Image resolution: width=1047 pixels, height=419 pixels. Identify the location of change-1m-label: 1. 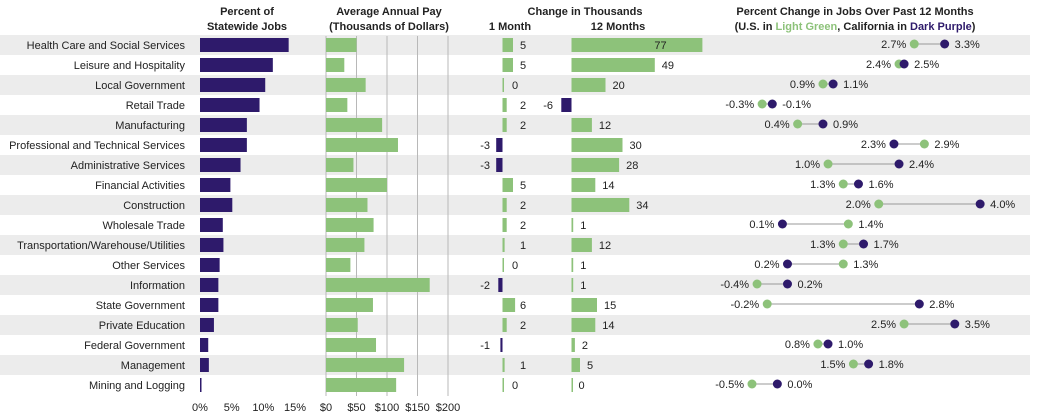
(523, 246).